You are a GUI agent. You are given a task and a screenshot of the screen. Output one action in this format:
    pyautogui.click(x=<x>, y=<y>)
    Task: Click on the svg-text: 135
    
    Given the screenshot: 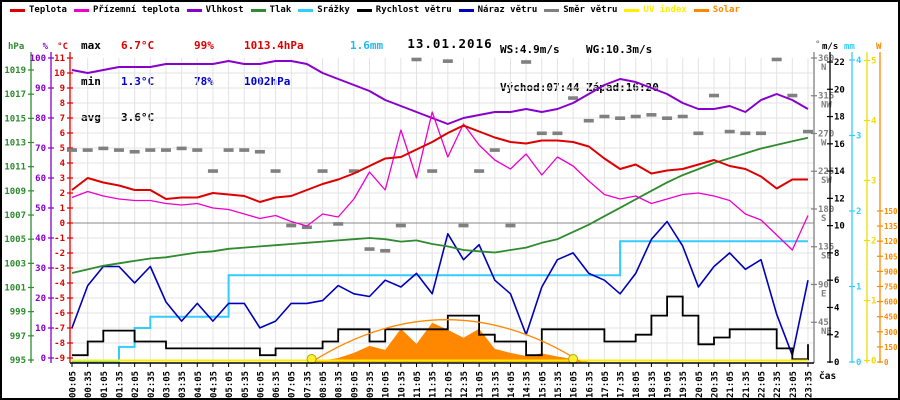 What is the action you would take?
    pyautogui.click(x=826, y=248)
    